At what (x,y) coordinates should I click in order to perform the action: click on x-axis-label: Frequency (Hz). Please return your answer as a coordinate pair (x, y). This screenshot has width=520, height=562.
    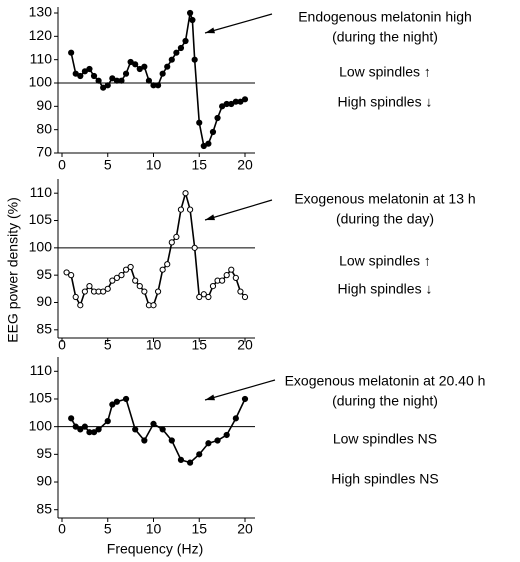
    Looking at the image, I should click on (155, 549).